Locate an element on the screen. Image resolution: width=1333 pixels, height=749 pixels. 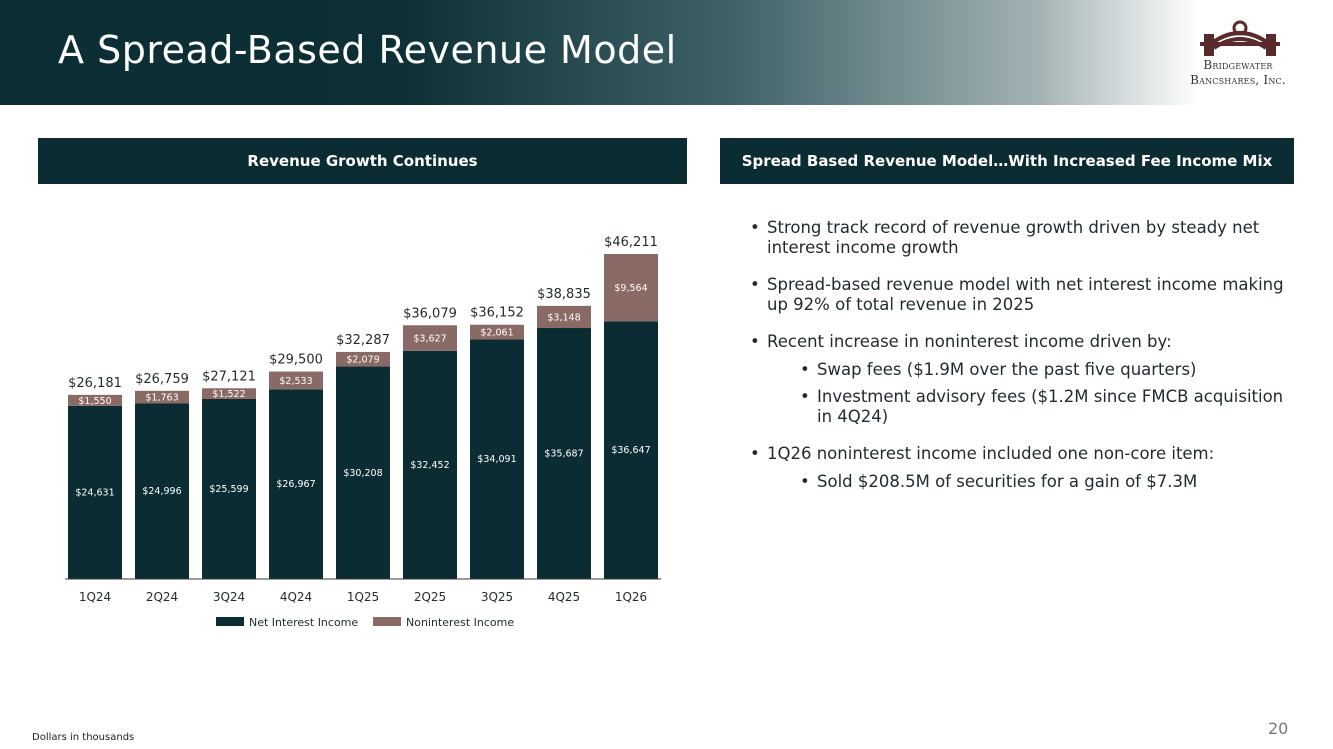
x-tick-label: 3Q25 is located at coordinates (497, 597).